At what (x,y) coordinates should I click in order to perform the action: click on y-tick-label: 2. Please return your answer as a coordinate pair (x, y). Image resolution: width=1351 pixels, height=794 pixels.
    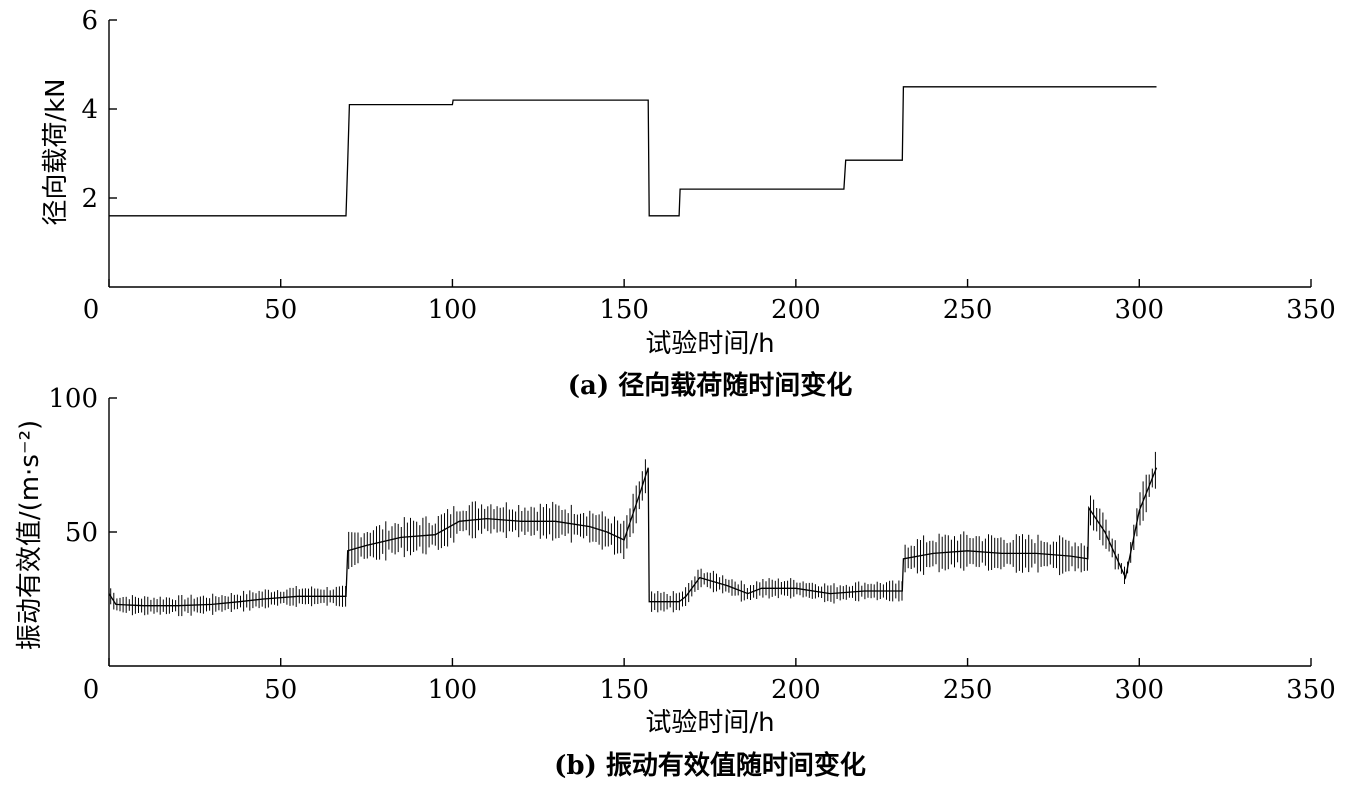
    Looking at the image, I should click on (89, 199).